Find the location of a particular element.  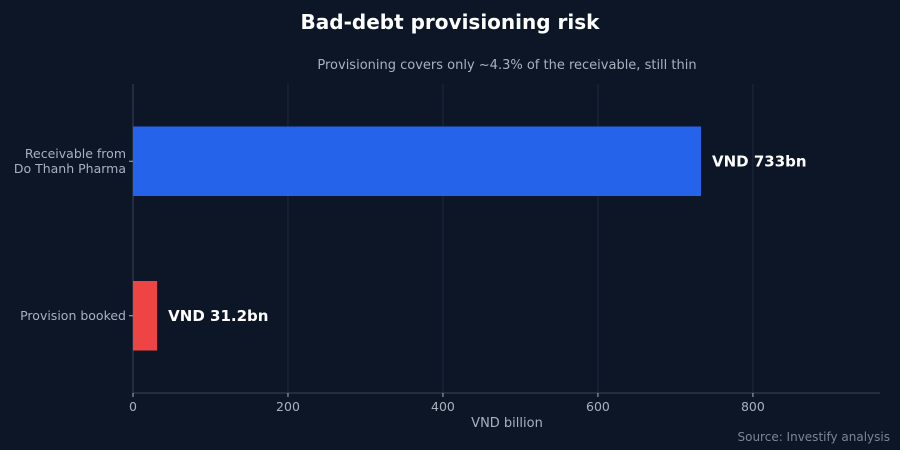

x-tick-labels: 0 200 400 600 800 is located at coordinates (447, 403).